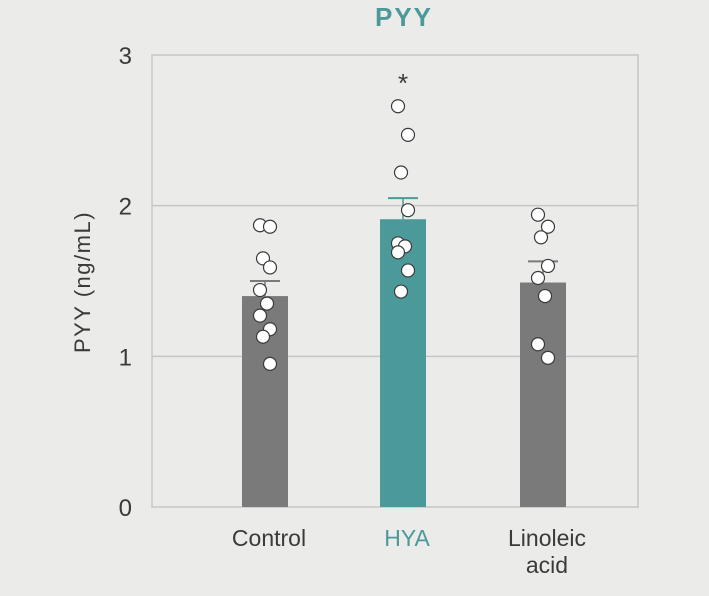 The height and width of the screenshot is (596, 709). I want to click on category-label-1-0: HYA, so click(407, 538).